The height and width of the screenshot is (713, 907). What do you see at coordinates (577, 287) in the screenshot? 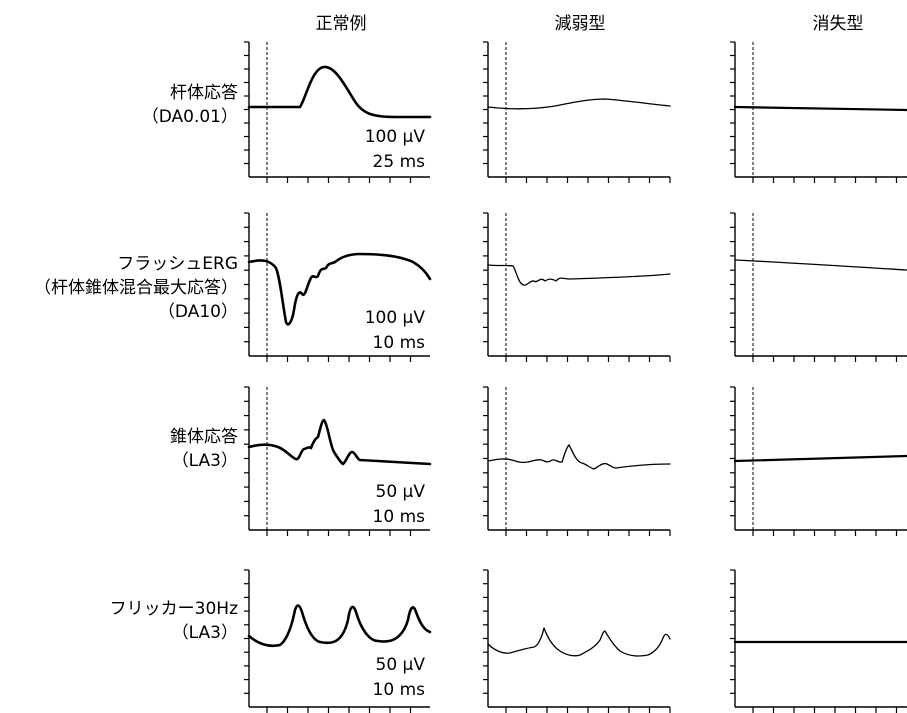
I see `axes-flash-reduced` at bounding box center [577, 287].